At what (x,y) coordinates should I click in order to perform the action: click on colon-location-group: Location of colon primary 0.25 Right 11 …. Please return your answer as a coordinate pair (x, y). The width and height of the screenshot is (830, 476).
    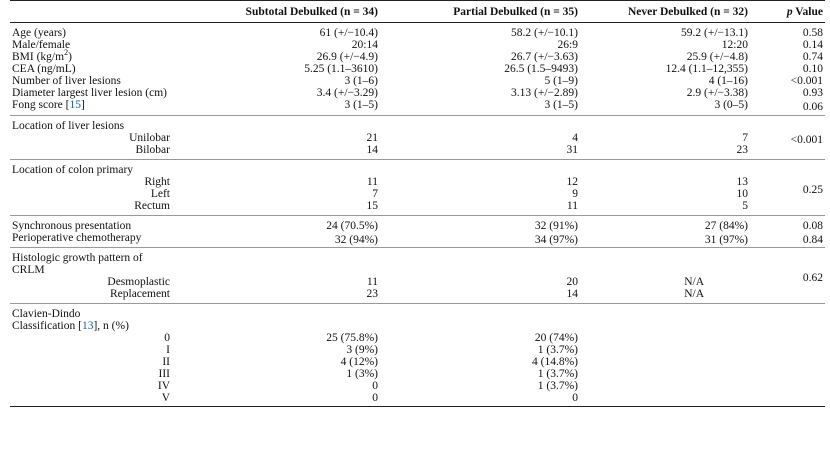
    Looking at the image, I should click on (417, 187).